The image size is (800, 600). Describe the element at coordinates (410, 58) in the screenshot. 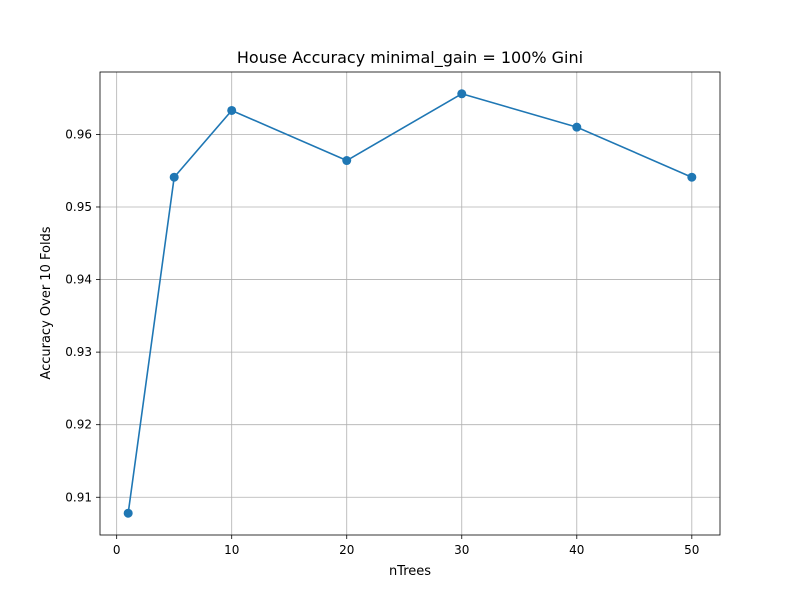

I see `chart-title: House Accuracy minimal_gain = 100% Gini` at that location.